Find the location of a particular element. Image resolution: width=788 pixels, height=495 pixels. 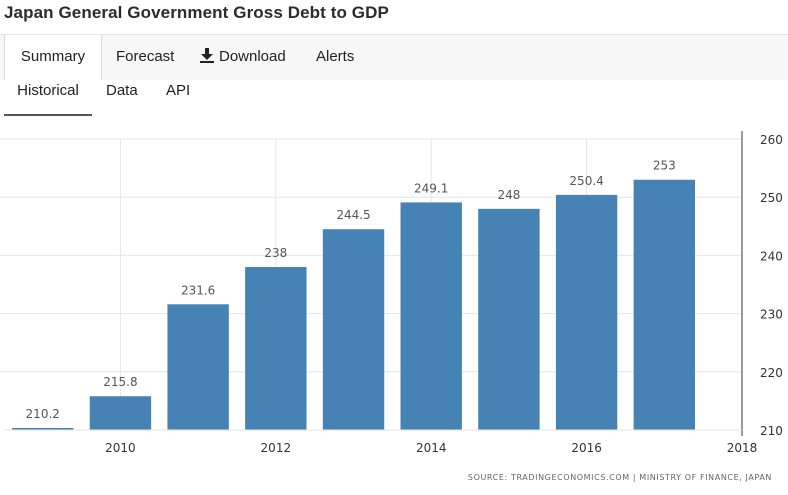

subtab-data: Data is located at coordinates (122, 90).